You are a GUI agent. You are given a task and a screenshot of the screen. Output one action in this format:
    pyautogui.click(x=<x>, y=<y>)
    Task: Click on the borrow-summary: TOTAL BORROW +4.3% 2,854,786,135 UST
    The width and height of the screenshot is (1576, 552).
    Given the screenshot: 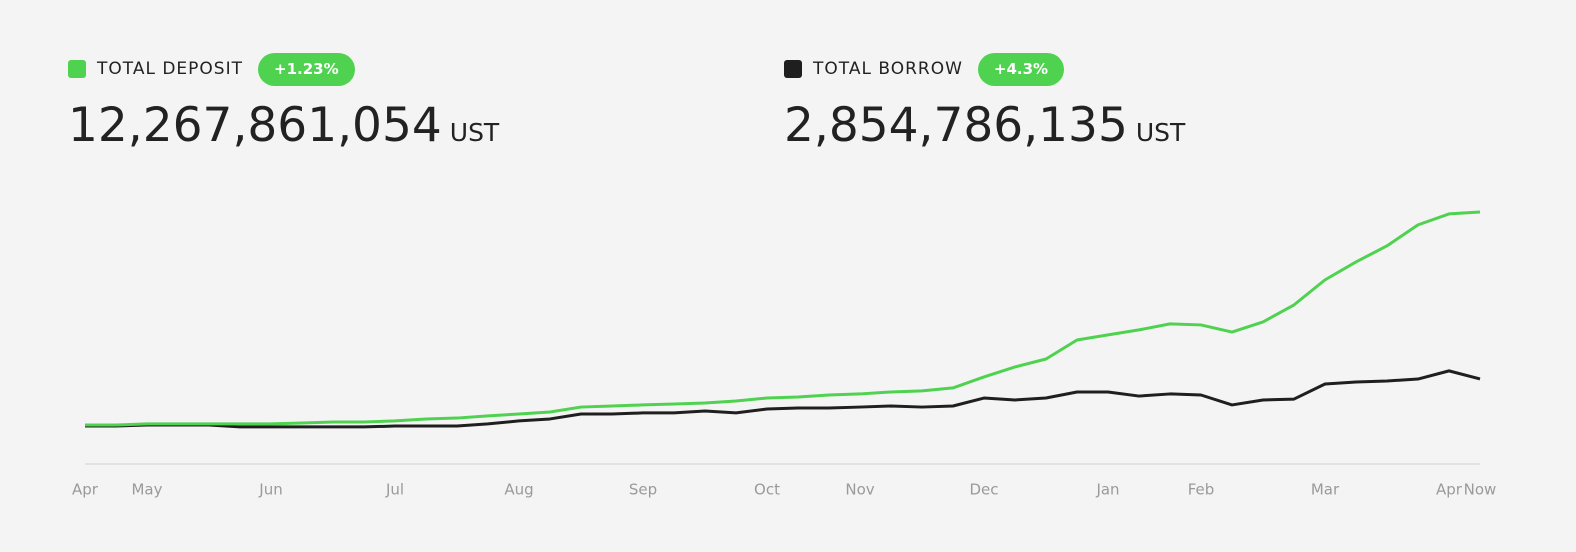 What is the action you would take?
    pyautogui.click(x=984, y=102)
    